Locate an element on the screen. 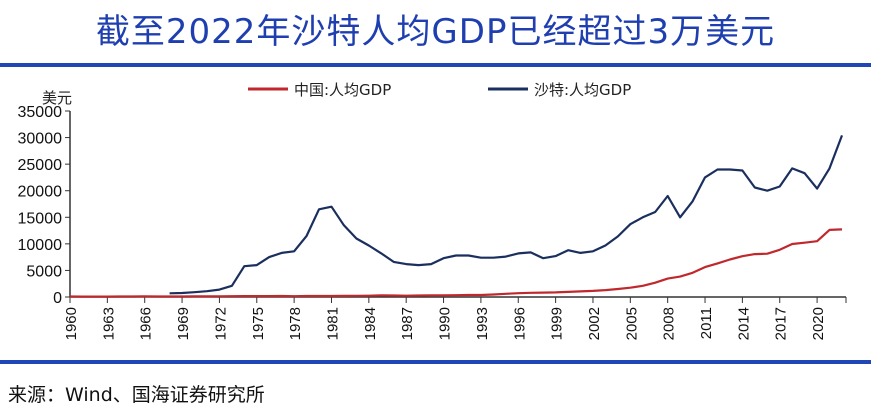  x-tick-label: 1972 is located at coordinates (220, 323).